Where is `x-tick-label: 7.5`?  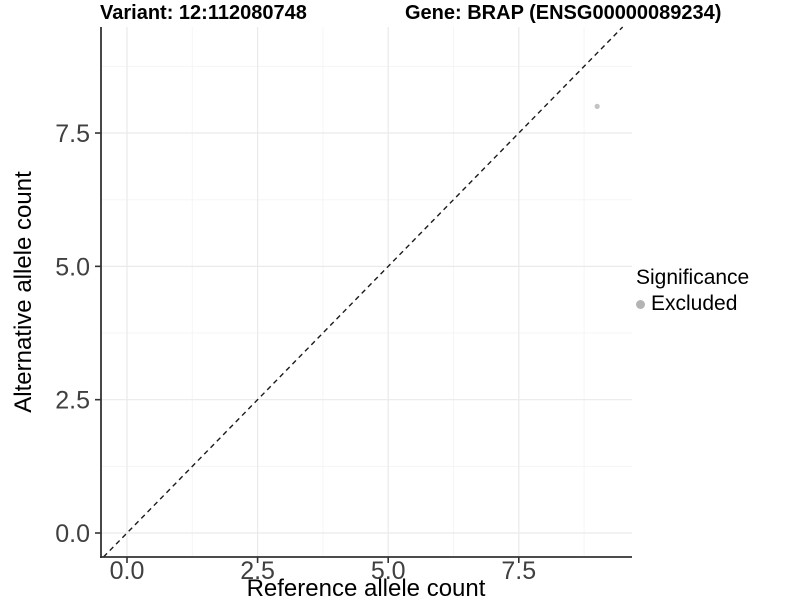 x-tick-label: 7.5 is located at coordinates (518, 571).